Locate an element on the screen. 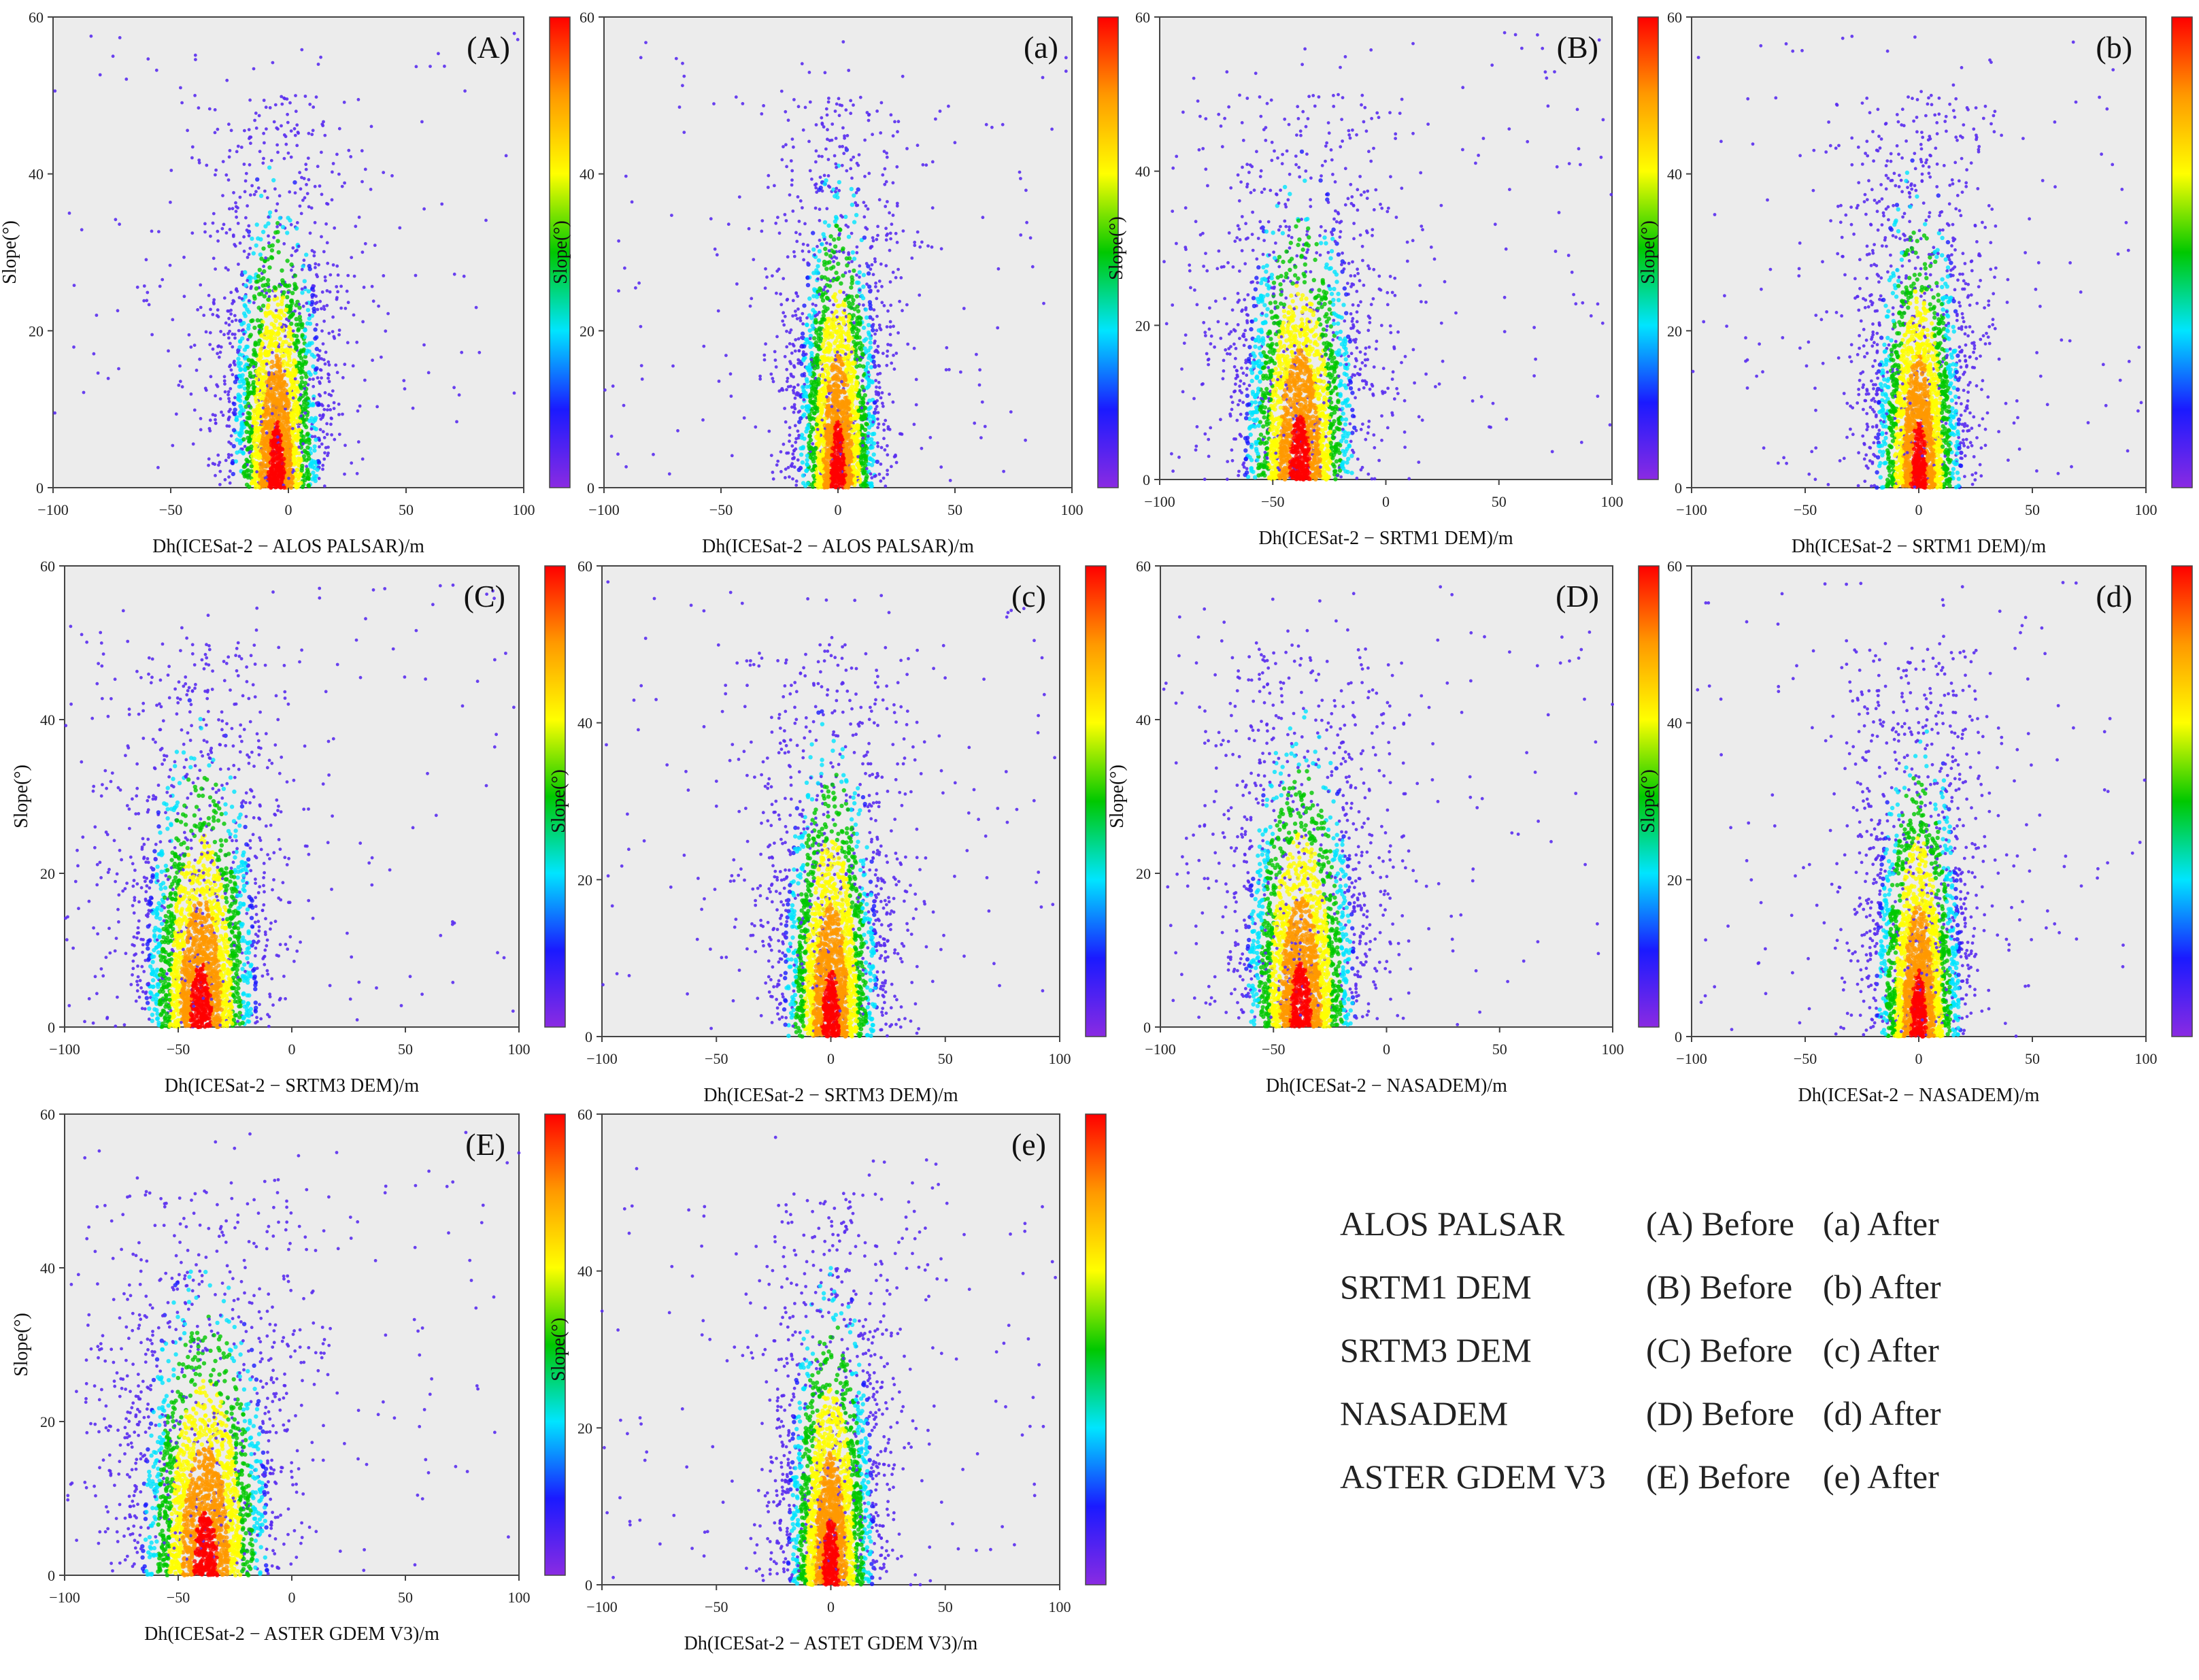 This screenshot has width=2199, height=1680. legend-dem-name: SRTM3 DEM is located at coordinates (1436, 1350).